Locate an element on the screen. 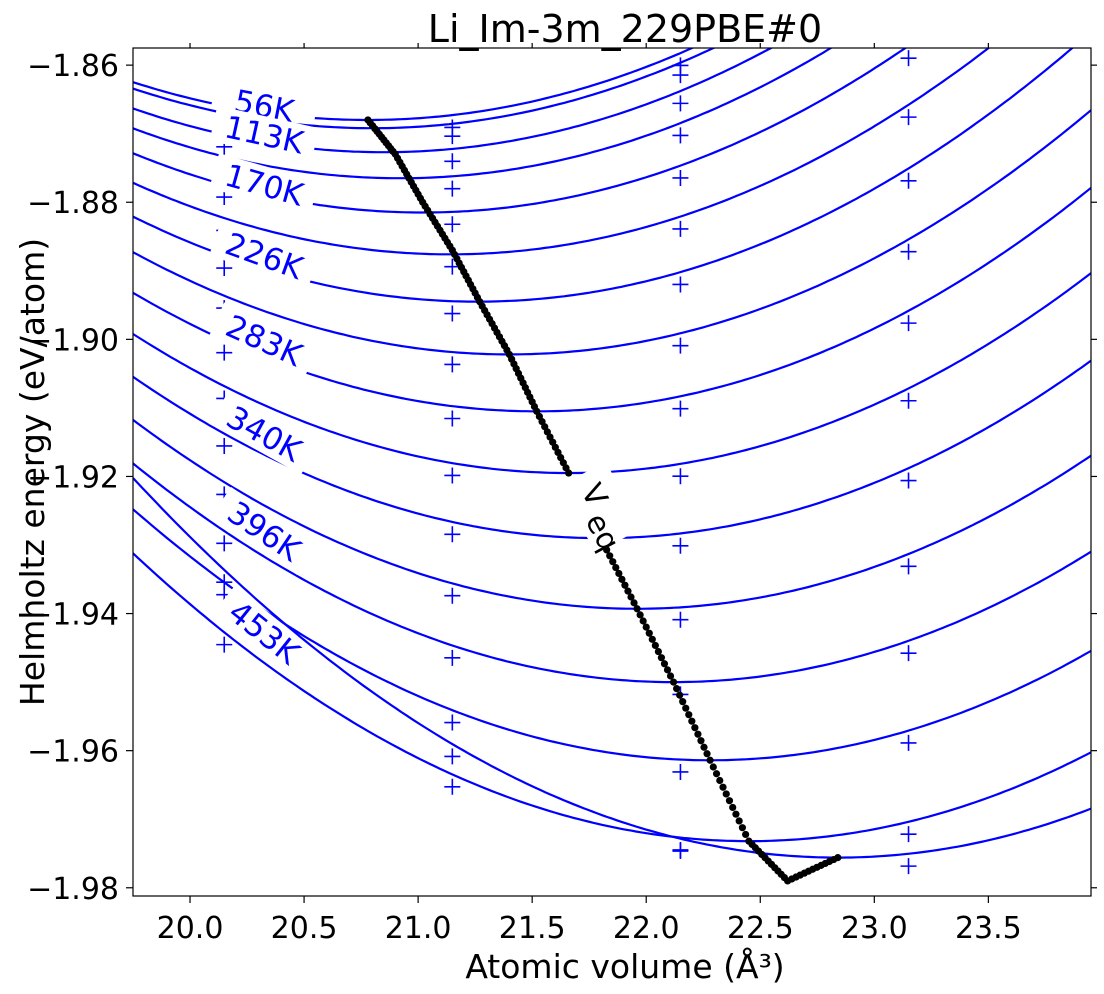 This screenshot has height=994, width=1104. x-axis-label: Atomic volume (Å³) is located at coordinates (624, 966).